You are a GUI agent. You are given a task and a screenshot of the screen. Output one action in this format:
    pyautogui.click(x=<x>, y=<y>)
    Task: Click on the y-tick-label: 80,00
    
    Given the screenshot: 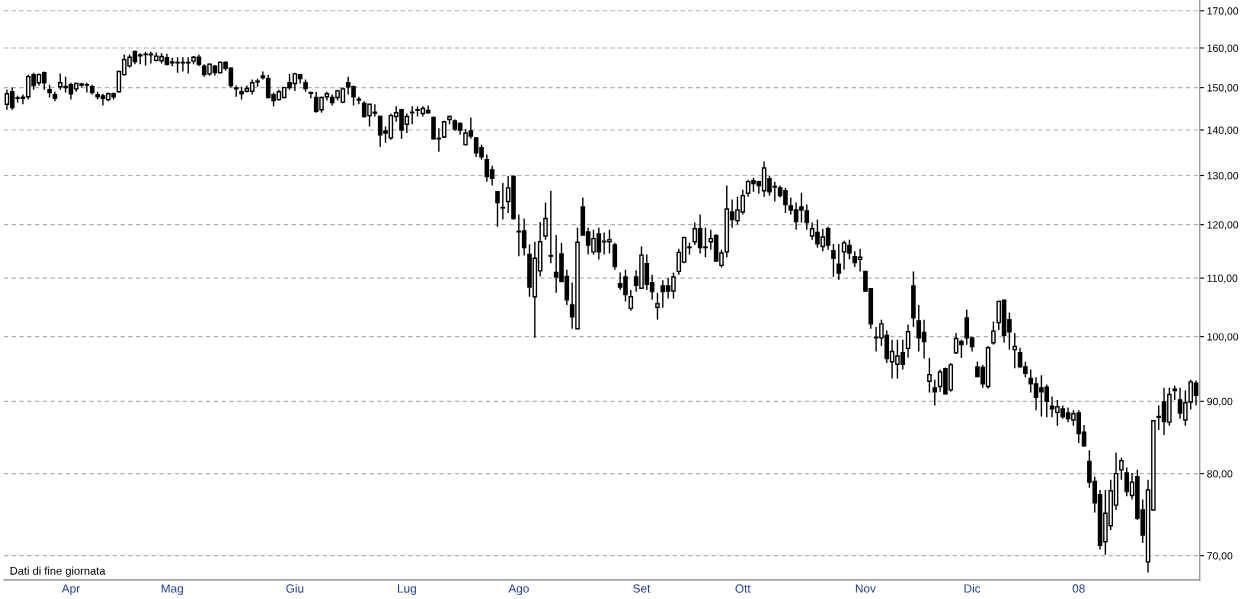 What is the action you would take?
    pyautogui.click(x=1220, y=474)
    